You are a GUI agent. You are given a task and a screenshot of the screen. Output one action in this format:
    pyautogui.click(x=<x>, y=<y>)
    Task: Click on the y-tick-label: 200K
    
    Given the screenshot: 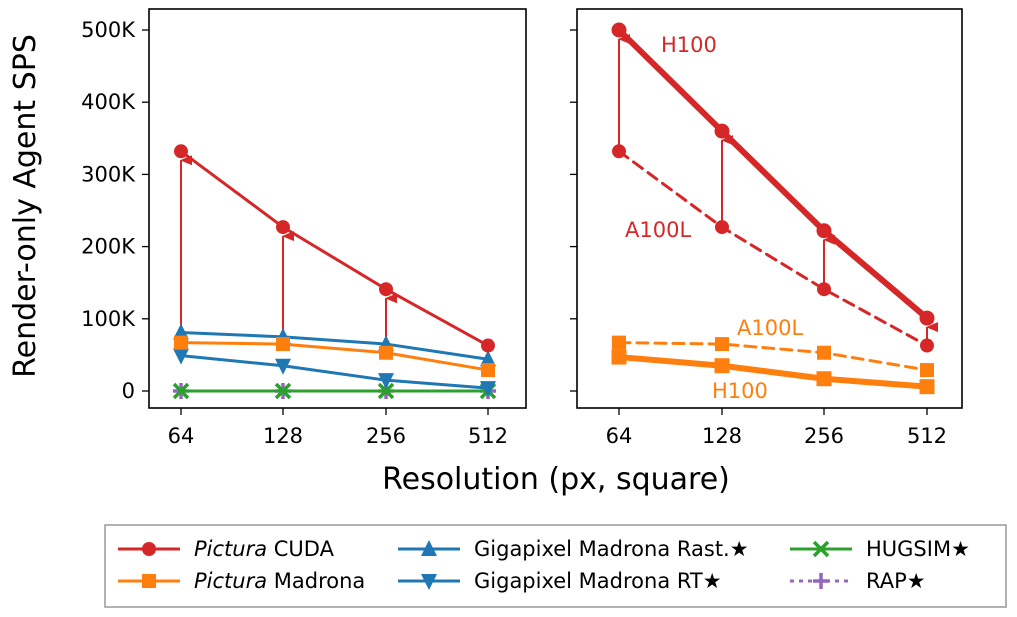 What is the action you would take?
    pyautogui.click(x=108, y=247)
    